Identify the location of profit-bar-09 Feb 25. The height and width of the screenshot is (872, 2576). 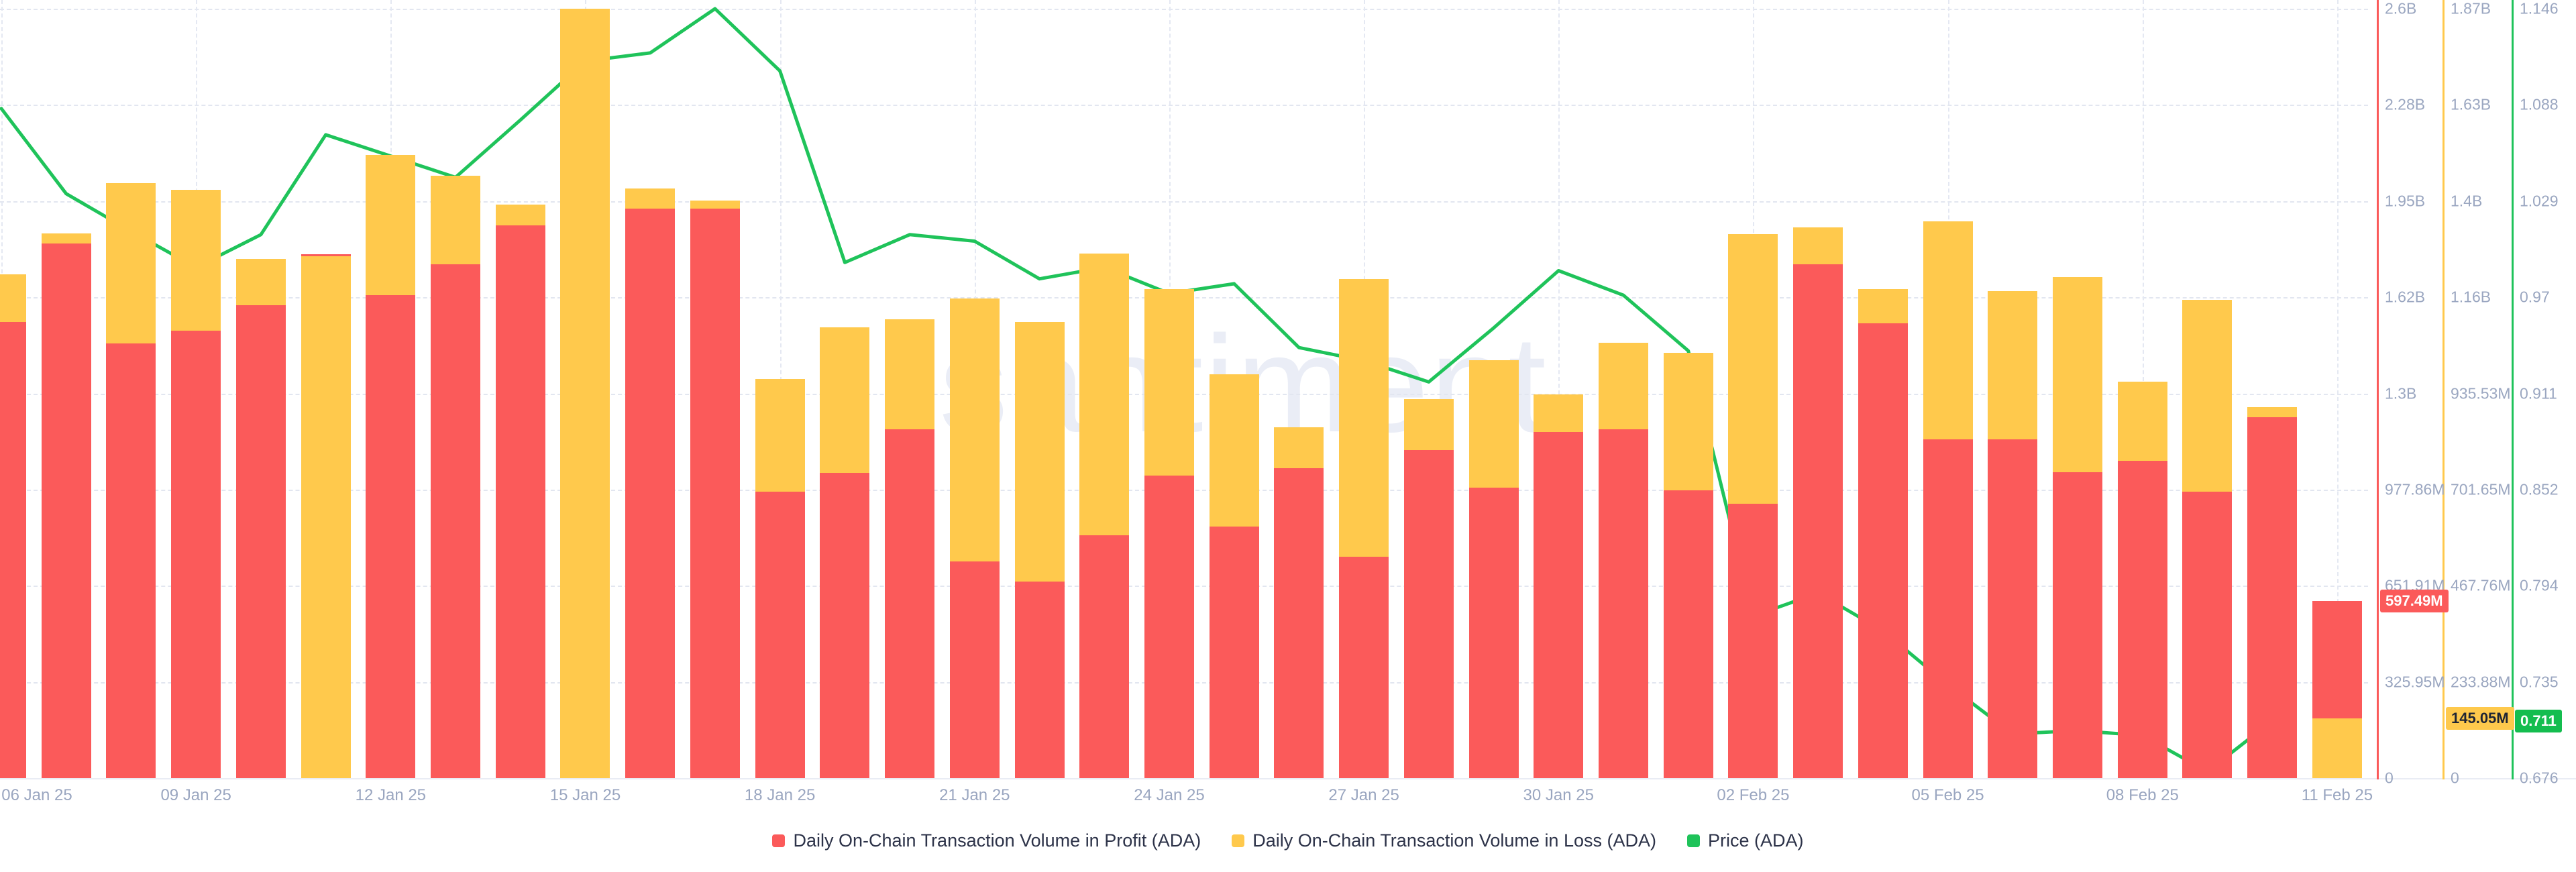
(2207, 634).